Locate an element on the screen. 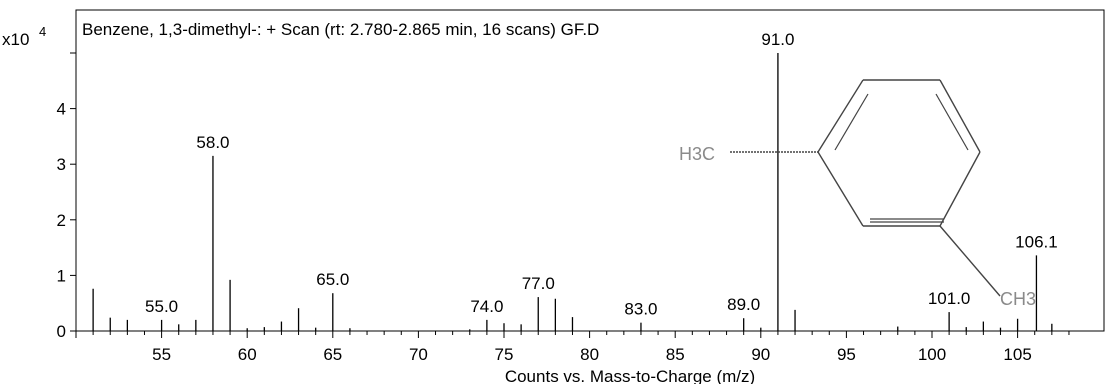 This screenshot has width=1118, height=384. x-tick-label: 60 is located at coordinates (247, 354).